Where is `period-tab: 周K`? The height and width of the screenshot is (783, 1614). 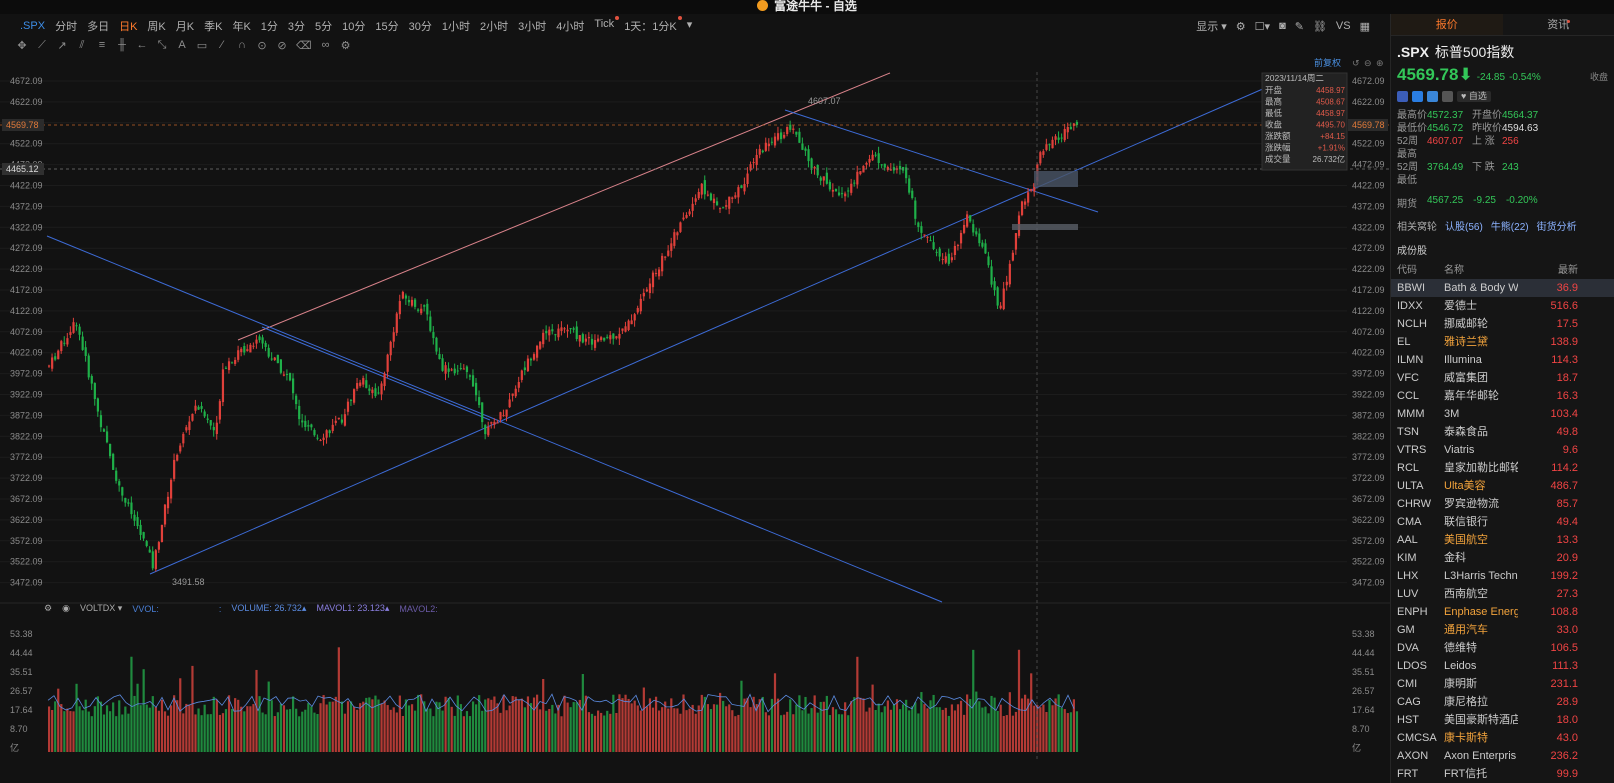
period-tab: 周K is located at coordinates (156, 27).